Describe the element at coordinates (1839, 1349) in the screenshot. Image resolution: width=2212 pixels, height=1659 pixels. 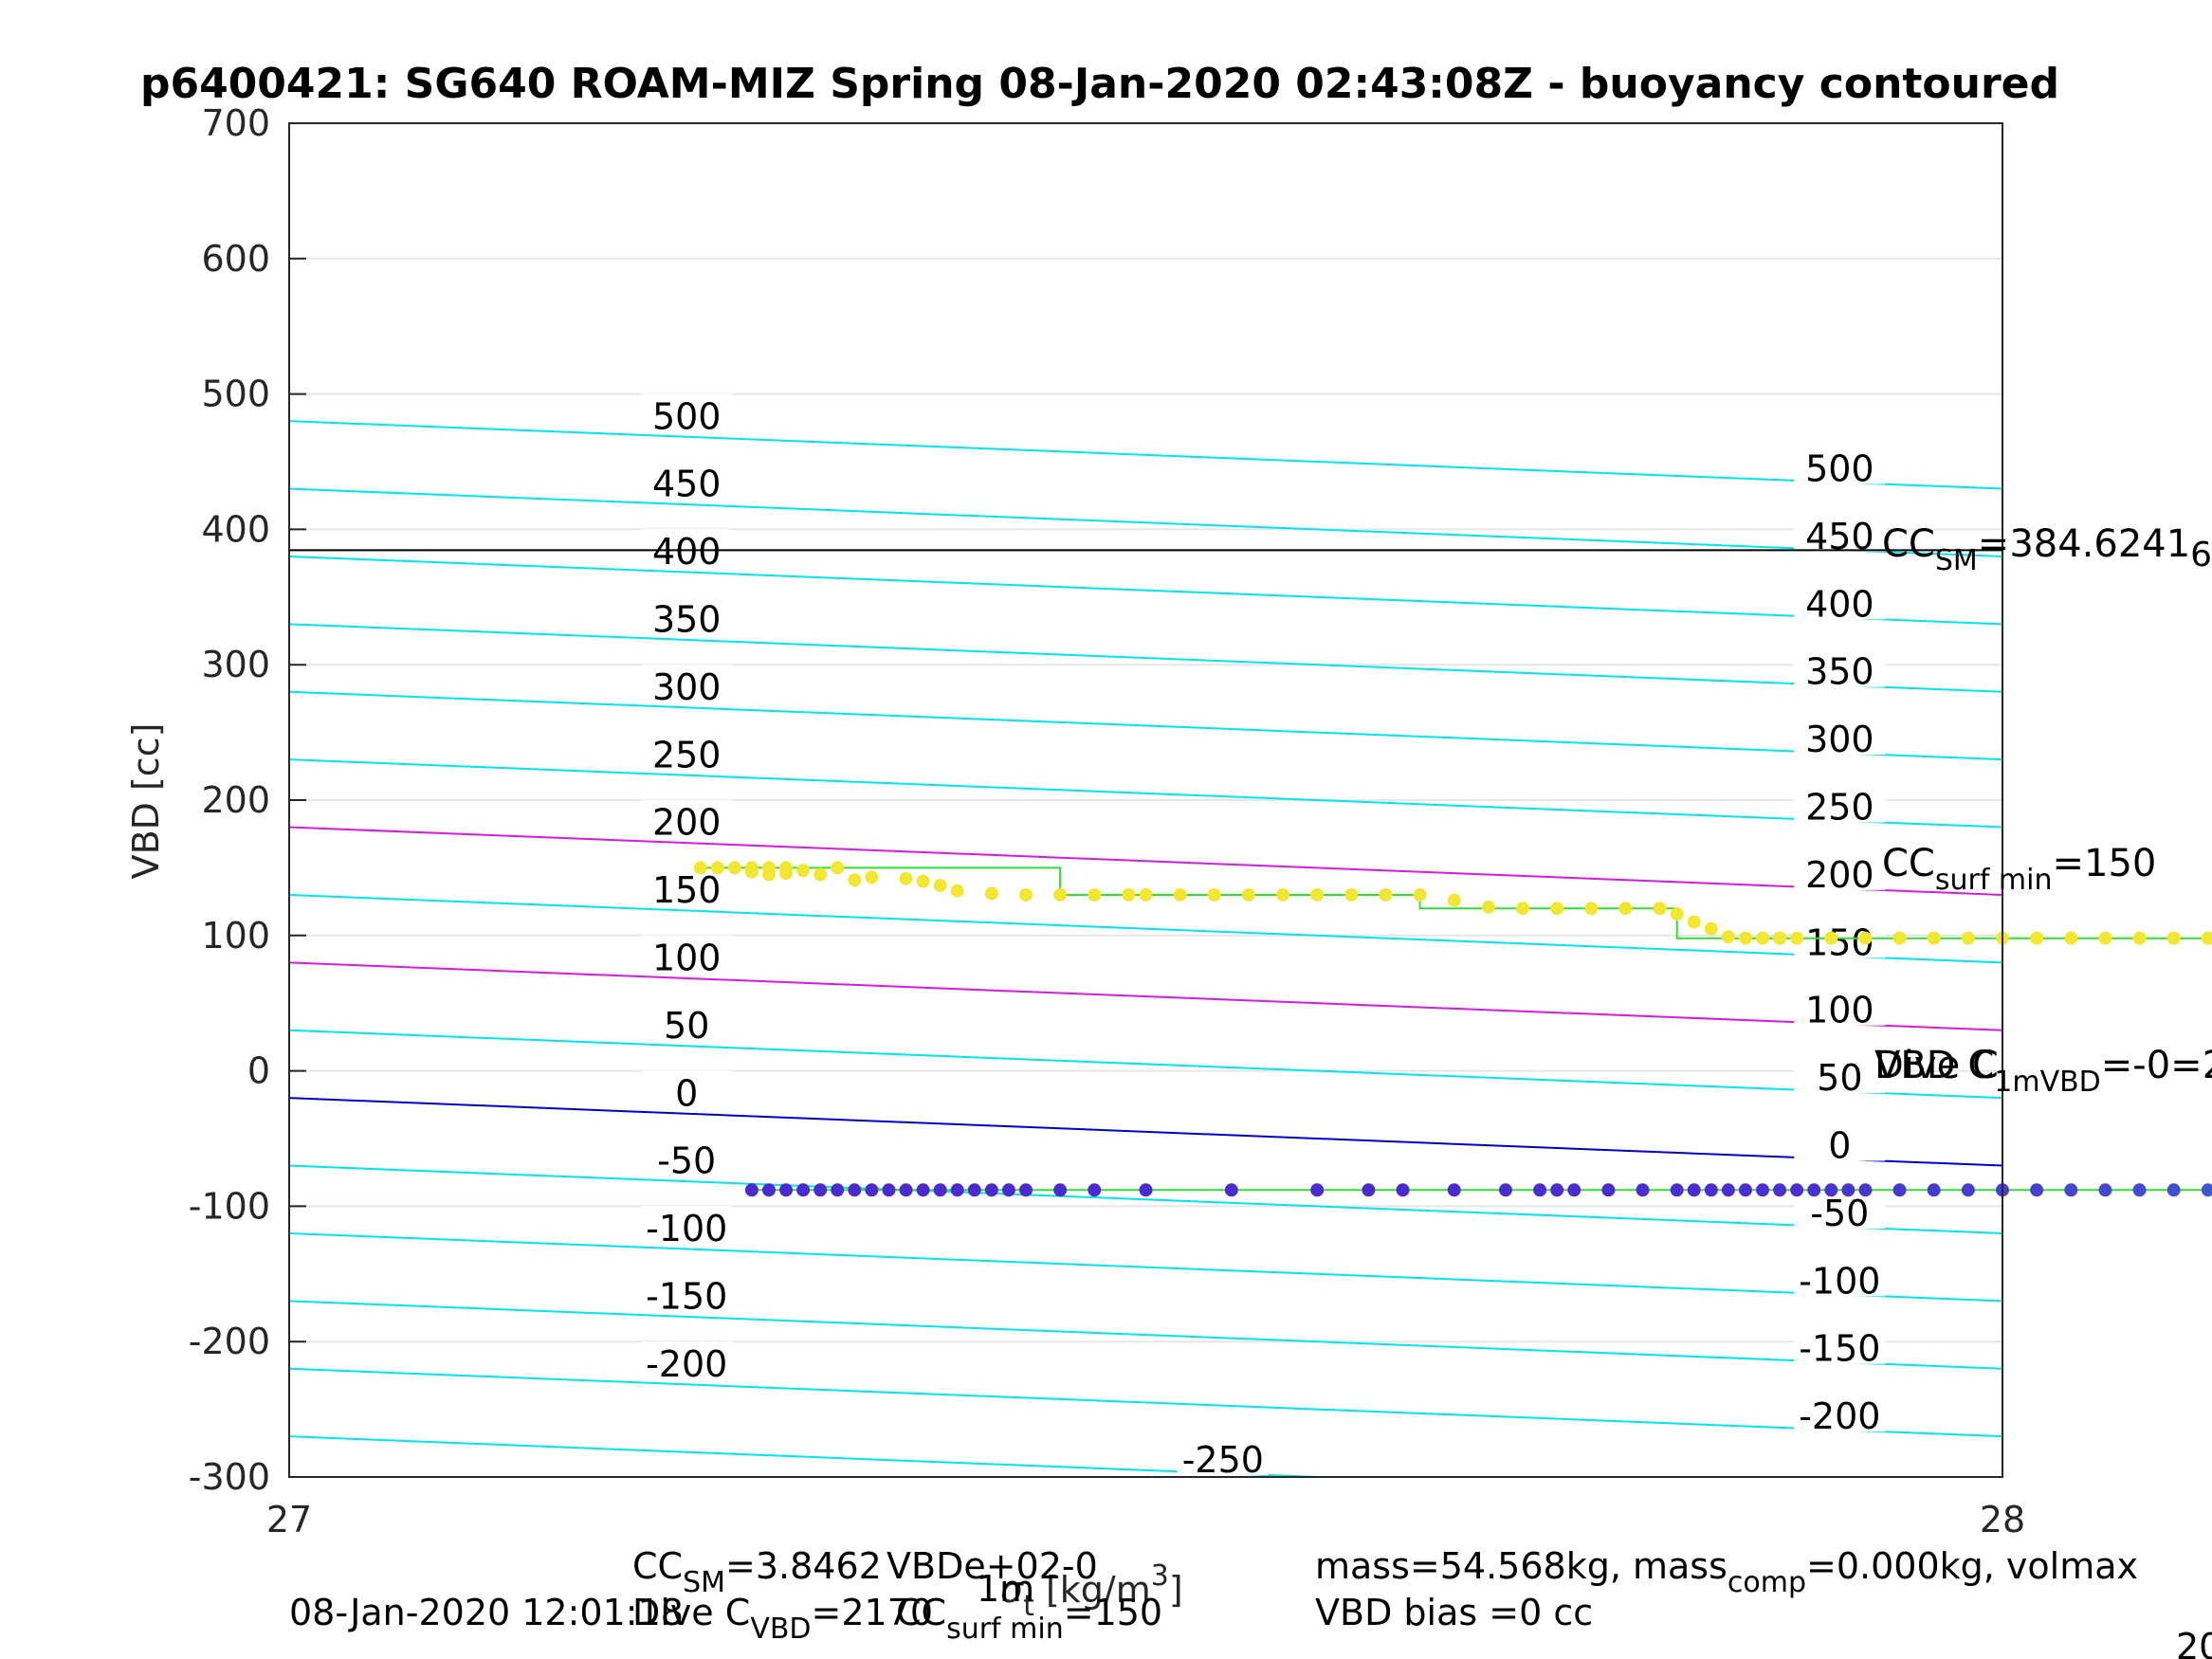
I see `contour-label-right: -150` at that location.